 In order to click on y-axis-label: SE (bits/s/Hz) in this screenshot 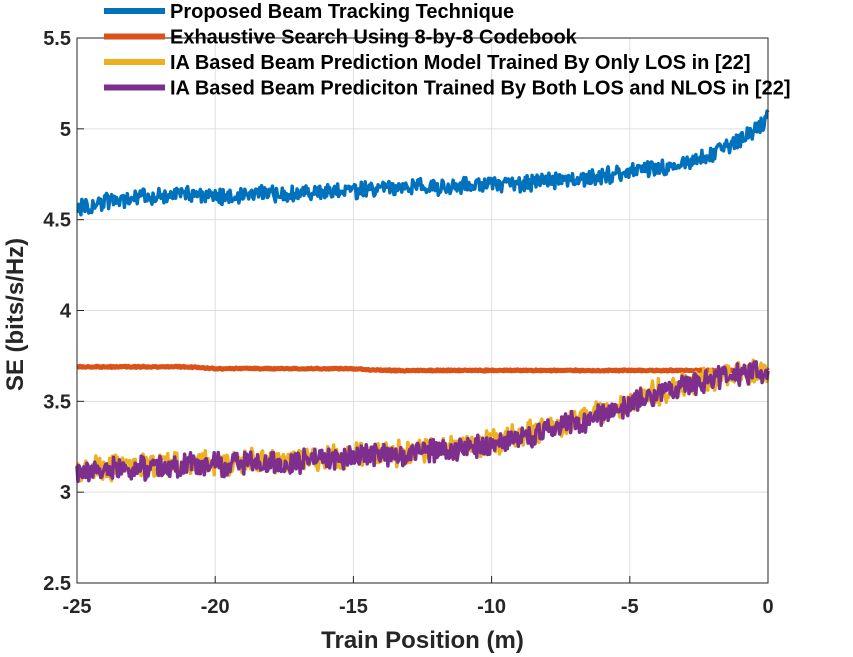, I will do `click(15, 314)`.